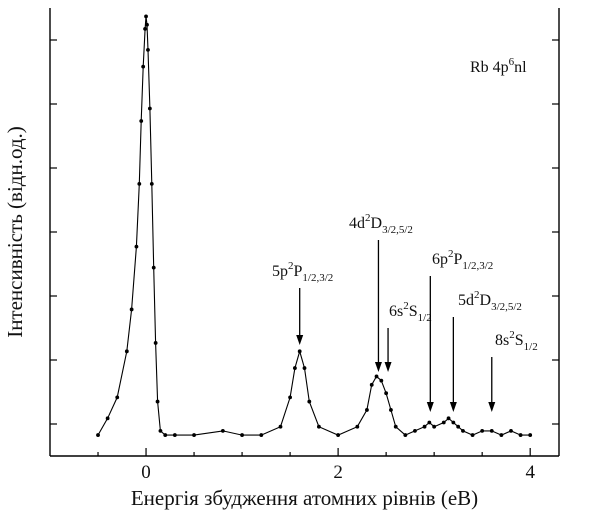 The height and width of the screenshot is (516, 589). I want to click on inset-label: Rb 4p6nl, so click(498, 66).